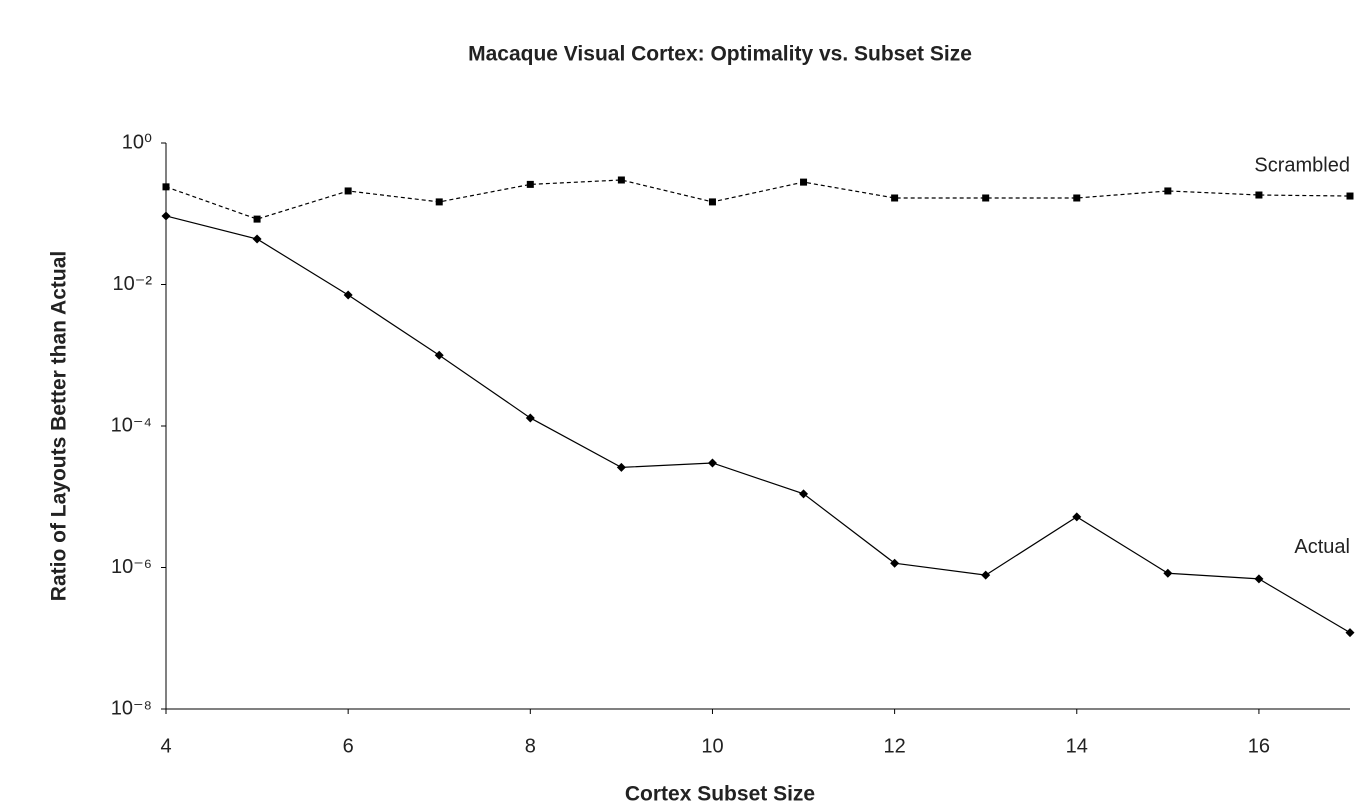  What do you see at coordinates (1302, 165) in the screenshot?
I see `series-label: Scrambled` at bounding box center [1302, 165].